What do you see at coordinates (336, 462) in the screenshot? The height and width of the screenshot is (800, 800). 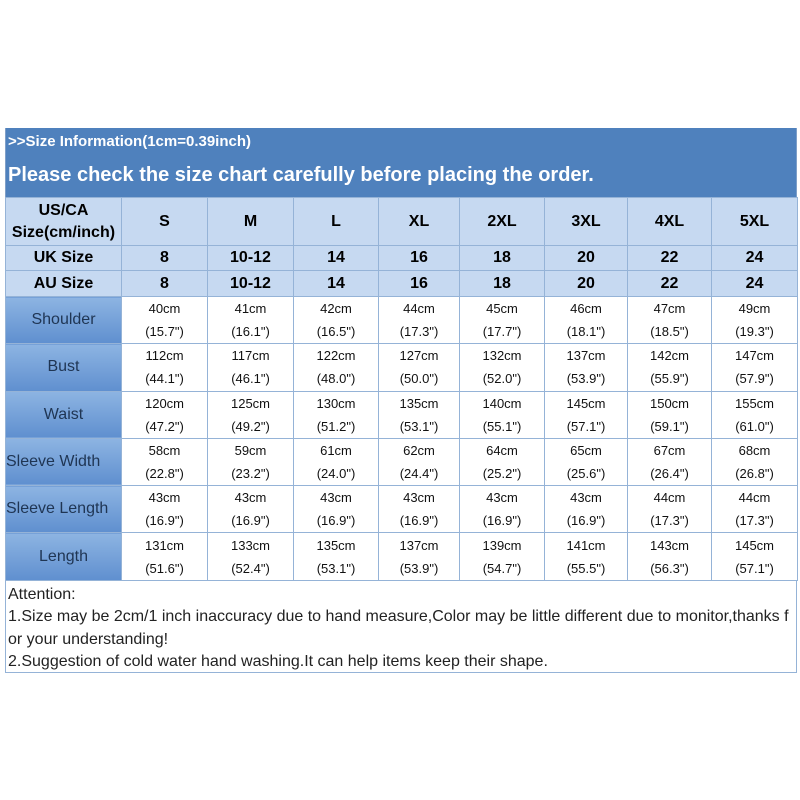 I see `measure-cell: 61cm (24.0")` at bounding box center [336, 462].